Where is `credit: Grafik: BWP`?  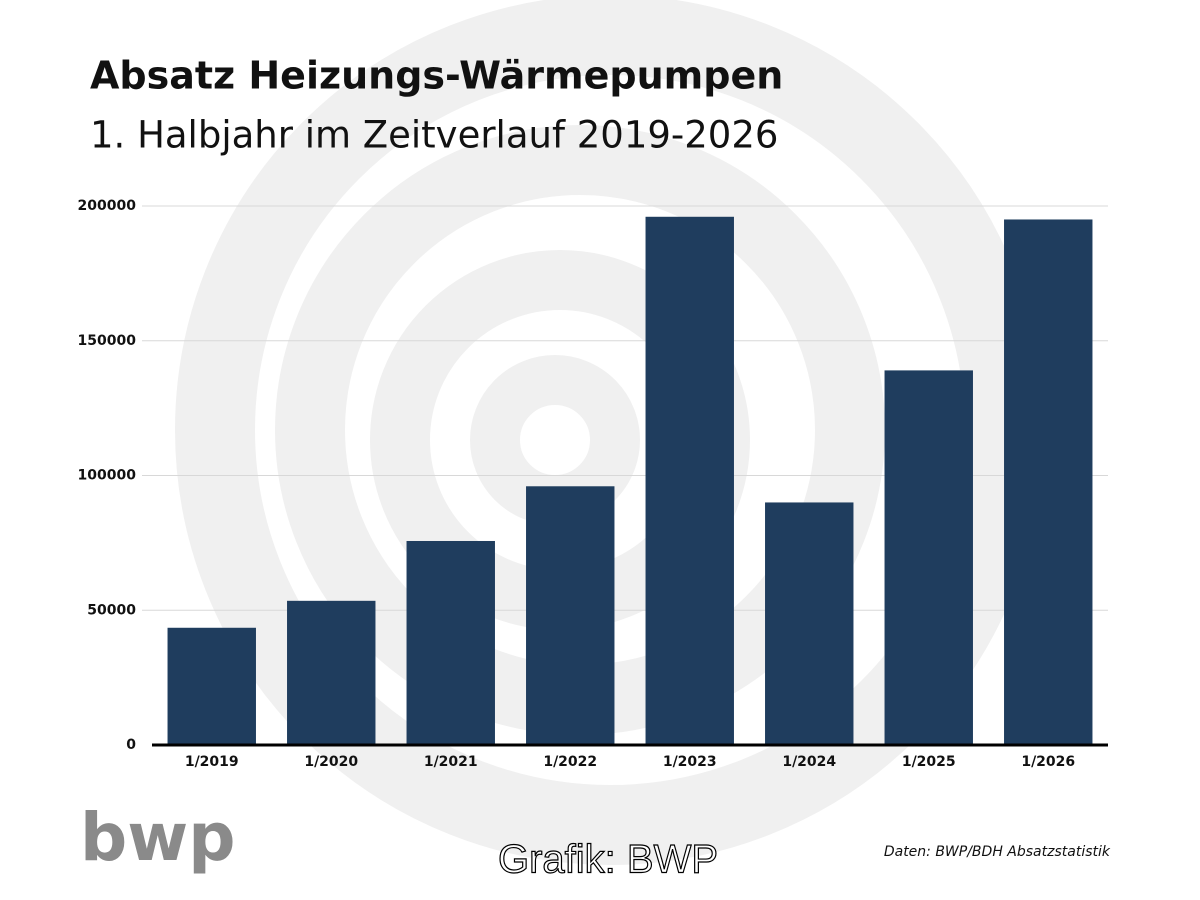
credit: Grafik: BWP is located at coordinates (608, 860).